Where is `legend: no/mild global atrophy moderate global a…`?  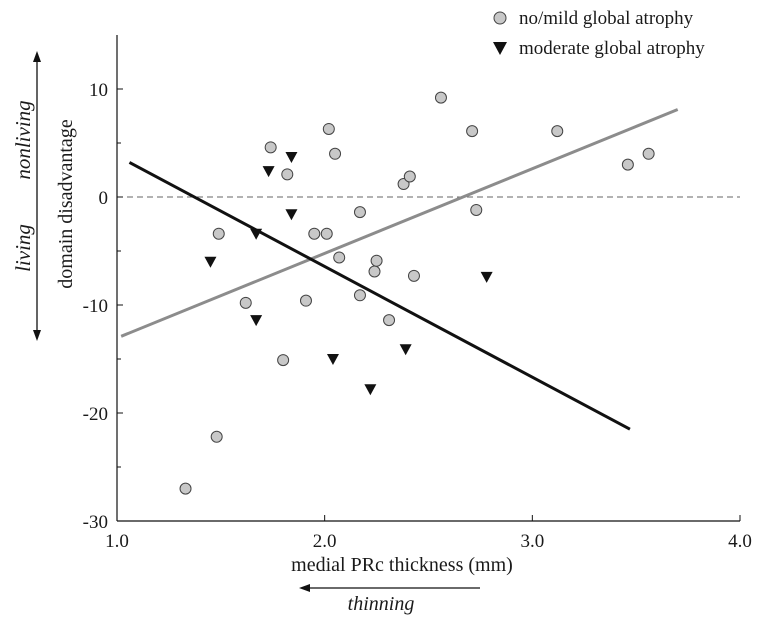 legend: no/mild global atrophy moderate global a… is located at coordinates (599, 33).